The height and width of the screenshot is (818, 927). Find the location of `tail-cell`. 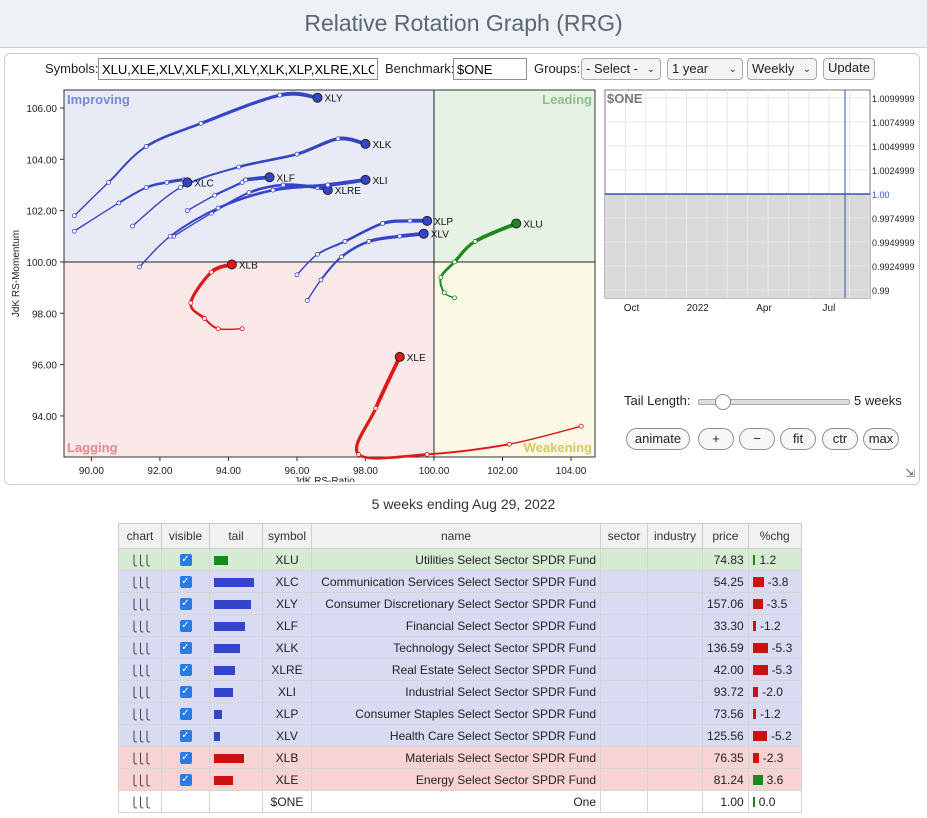

tail-cell is located at coordinates (236, 647).